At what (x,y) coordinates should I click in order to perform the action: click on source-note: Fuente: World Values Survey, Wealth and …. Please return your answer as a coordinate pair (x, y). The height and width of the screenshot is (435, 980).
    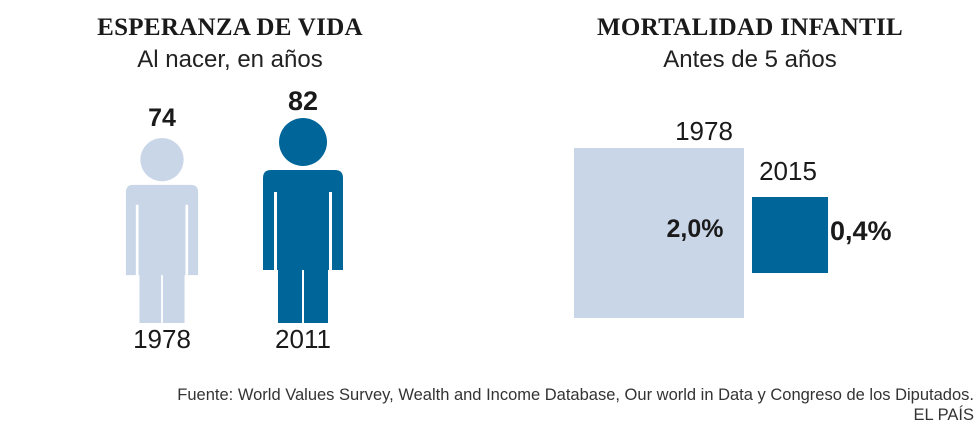
    Looking at the image, I should click on (575, 395).